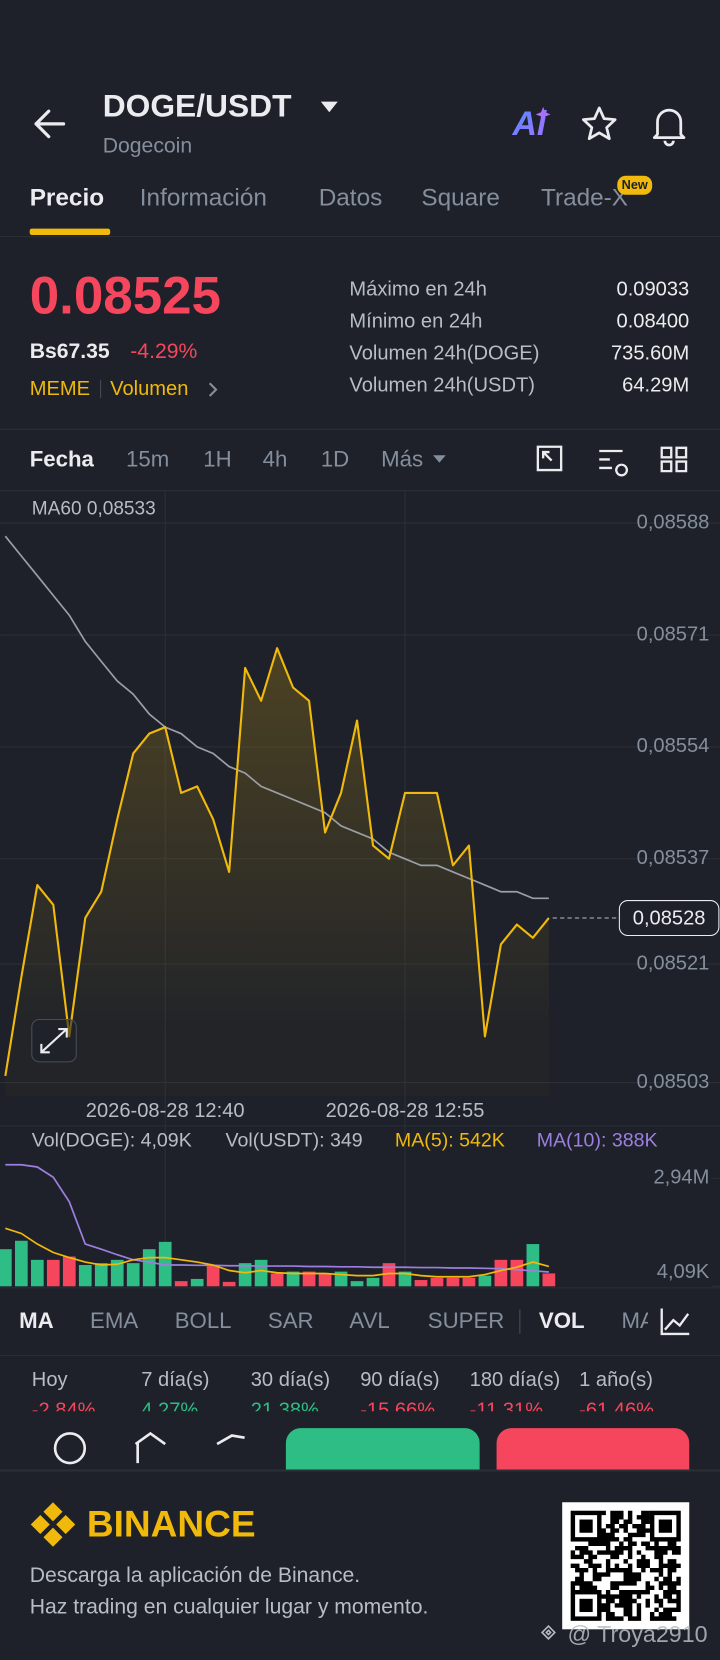  I want to click on tag-chevron, so click(213, 389).